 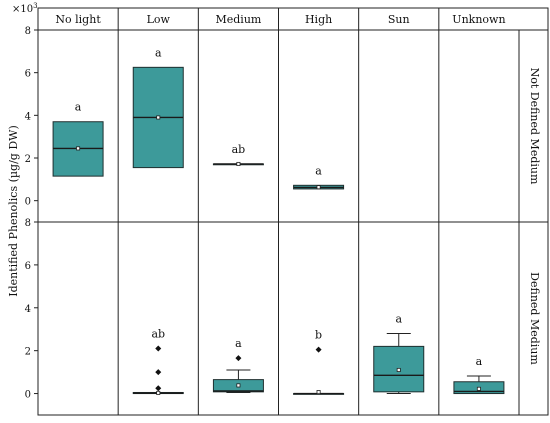 I want to click on y-axes: 0 2 4 6 8 0 2 4 6 8, so click(x=31, y=213).